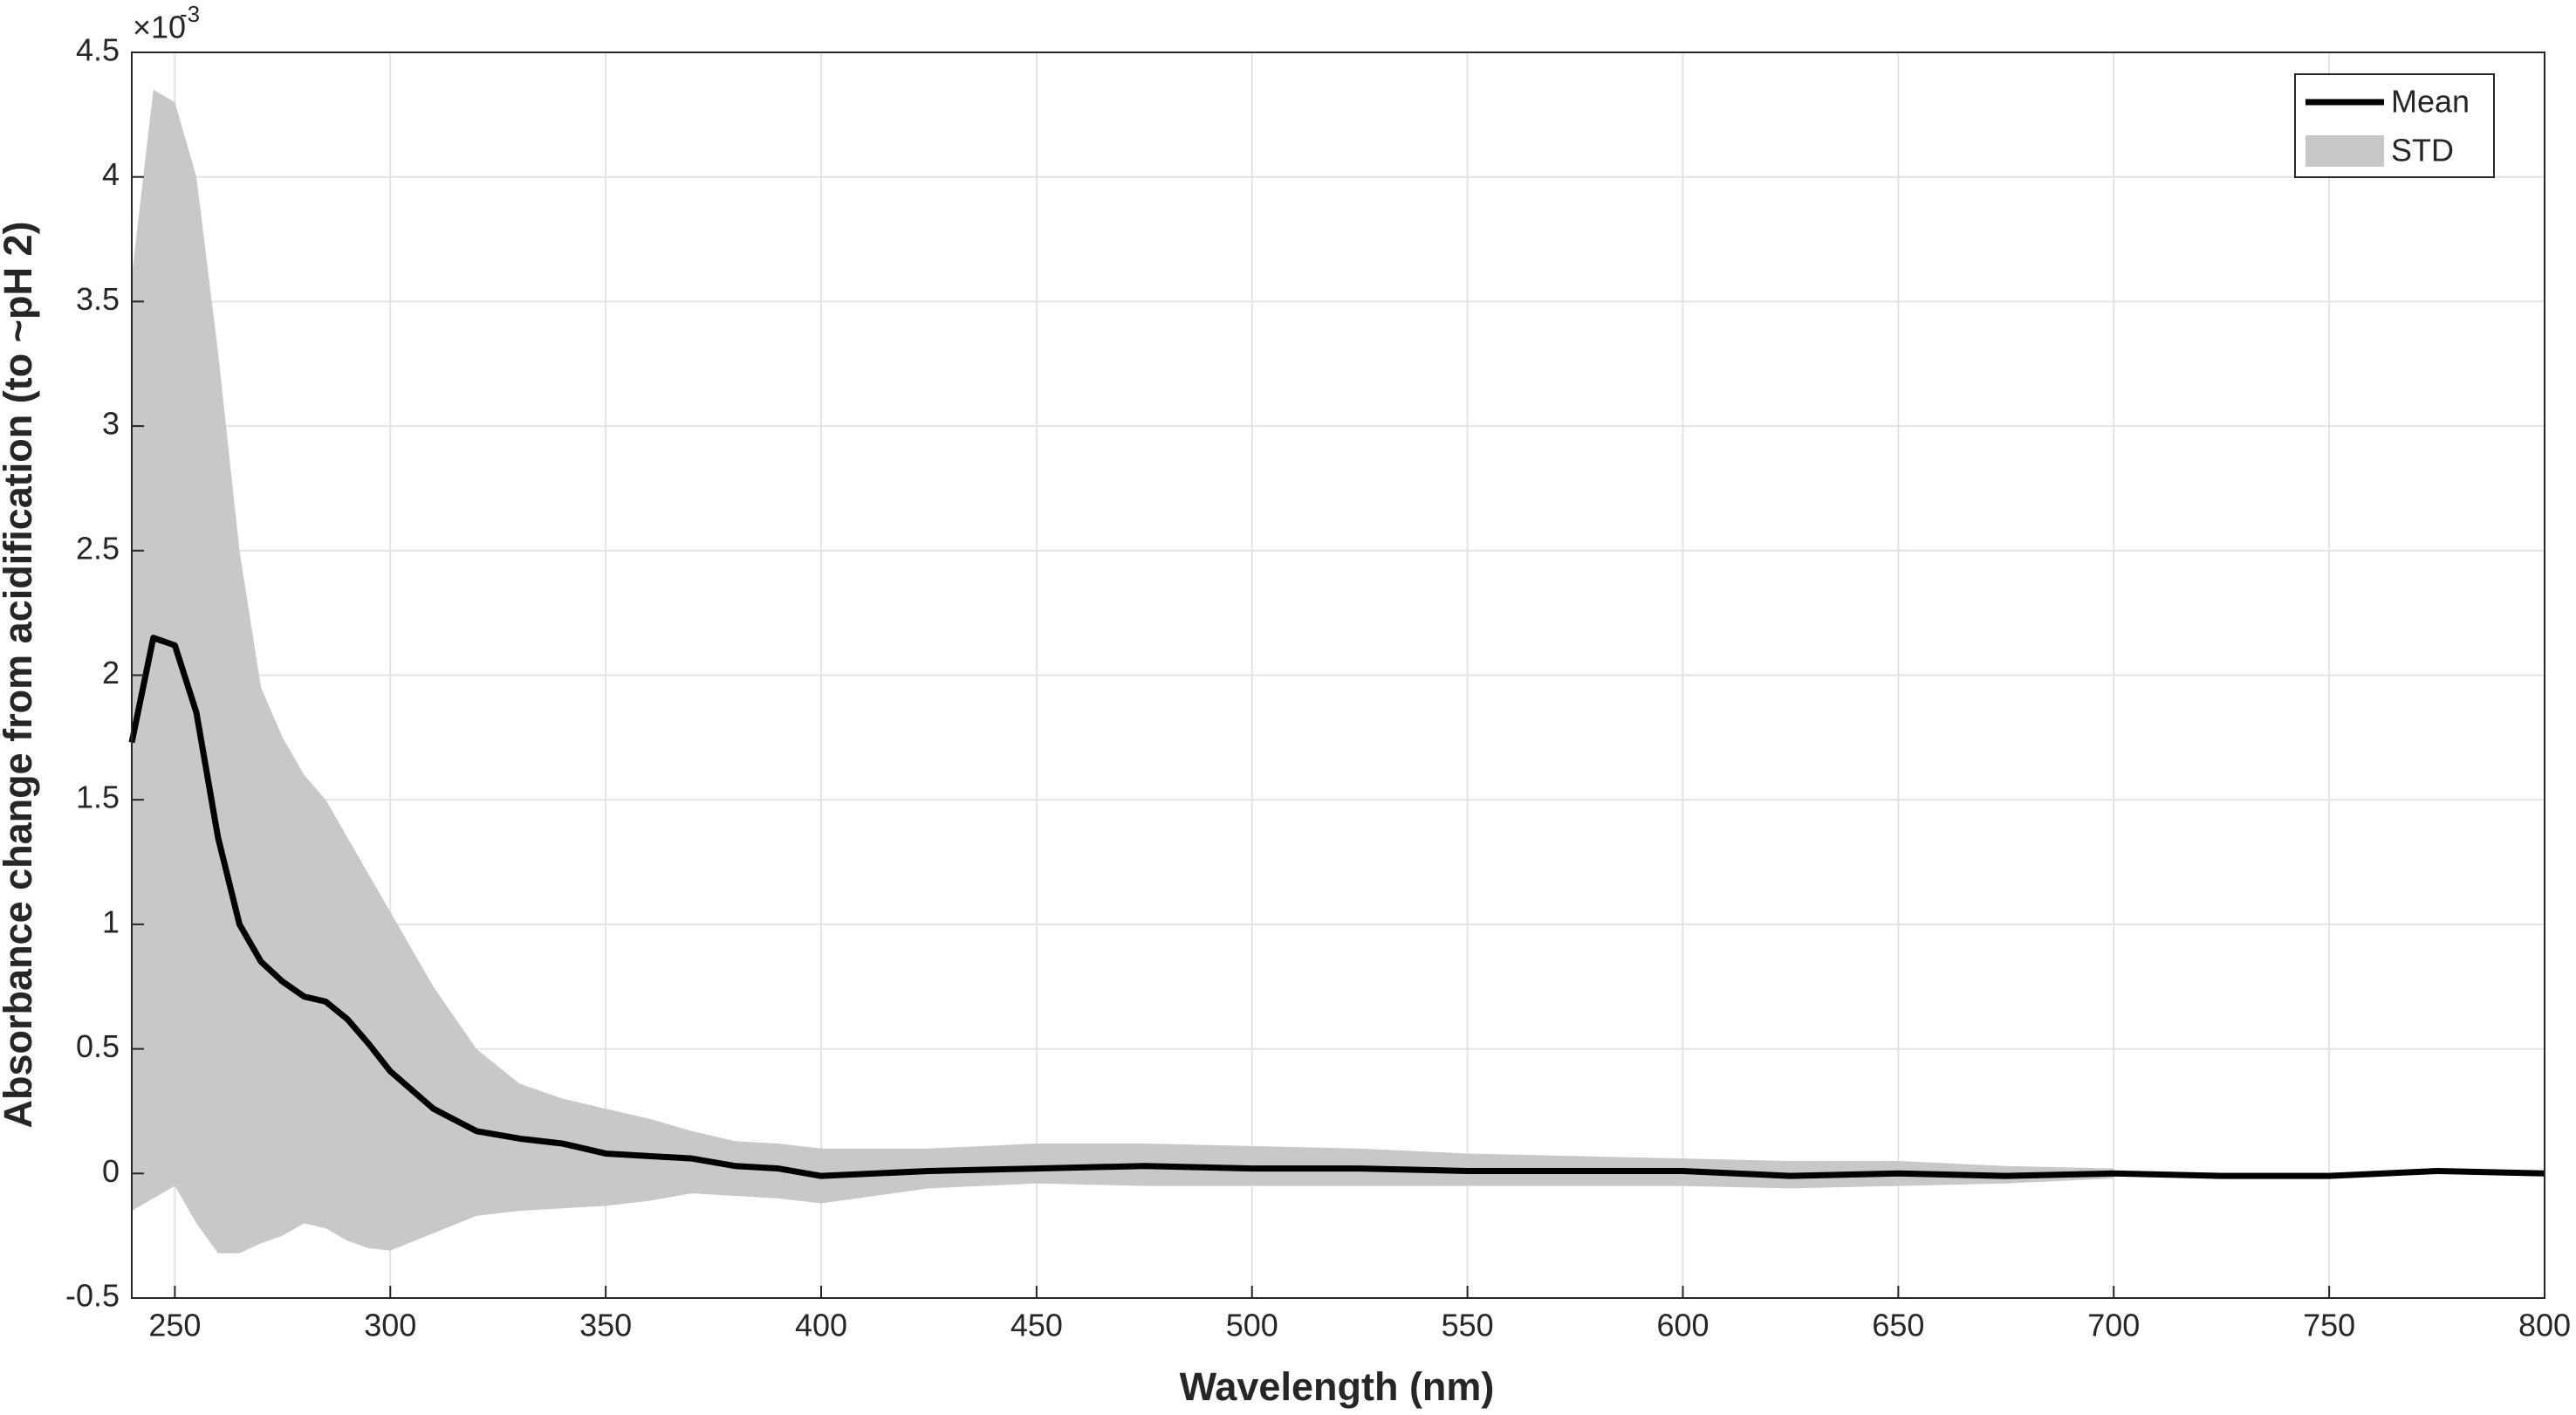 The image size is (2576, 1415). Describe the element at coordinates (390, 1326) in the screenshot. I see `x-tick-label: 300` at that location.